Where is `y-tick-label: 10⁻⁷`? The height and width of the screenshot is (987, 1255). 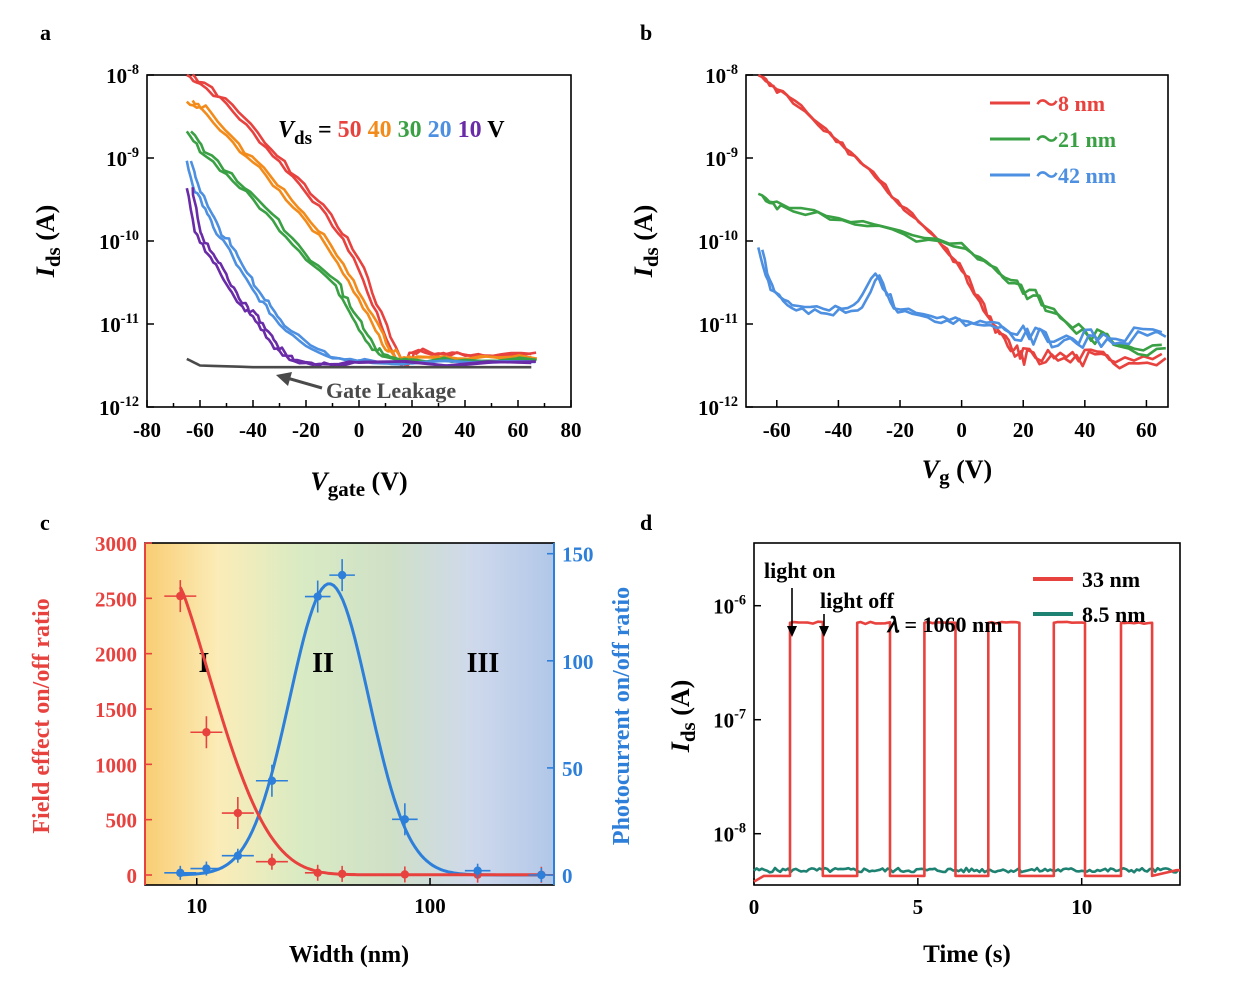
y-tick-label: 10⁻⁷ is located at coordinates (729, 720).